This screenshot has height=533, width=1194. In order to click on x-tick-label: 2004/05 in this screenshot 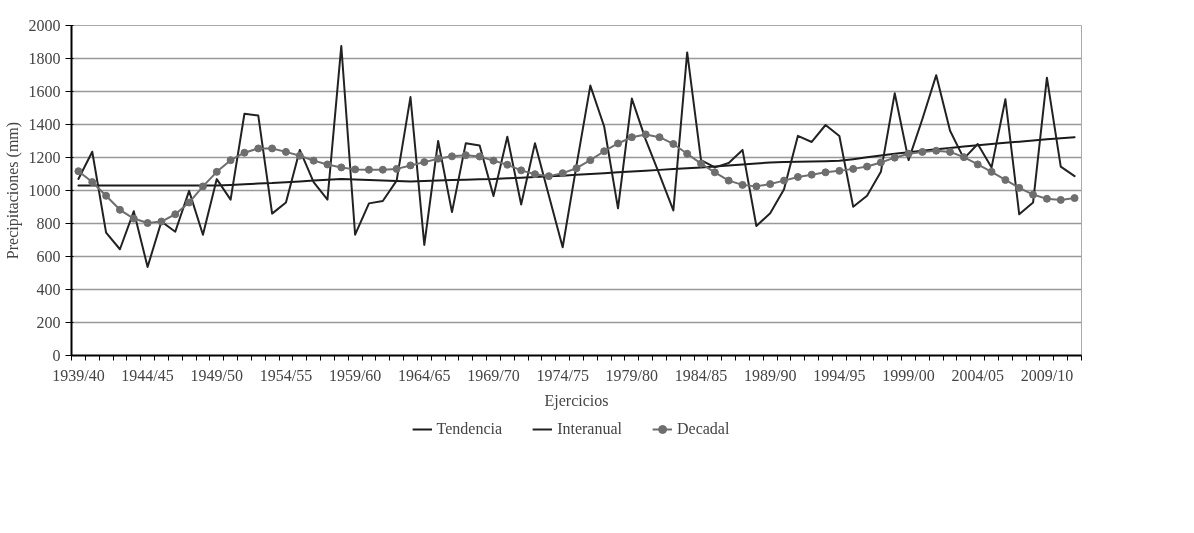, I will do `click(977, 375)`.